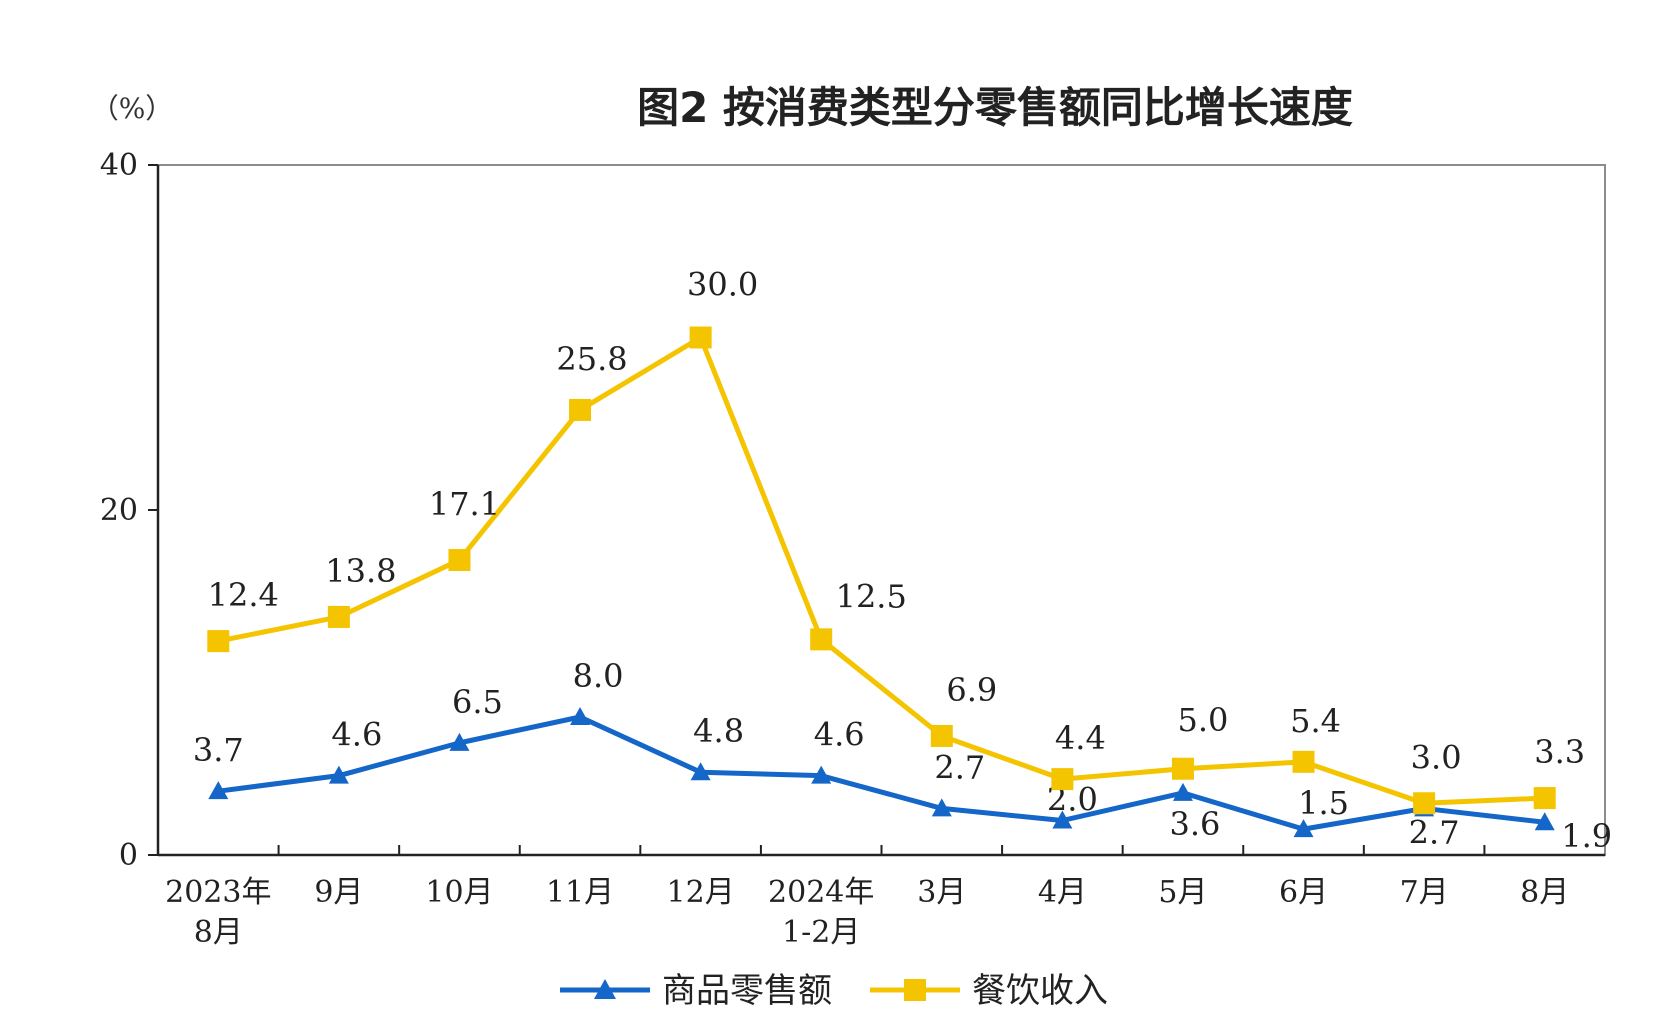  Describe the element at coordinates (243, 595) in the screenshot. I see `data-label: 12.4` at that location.